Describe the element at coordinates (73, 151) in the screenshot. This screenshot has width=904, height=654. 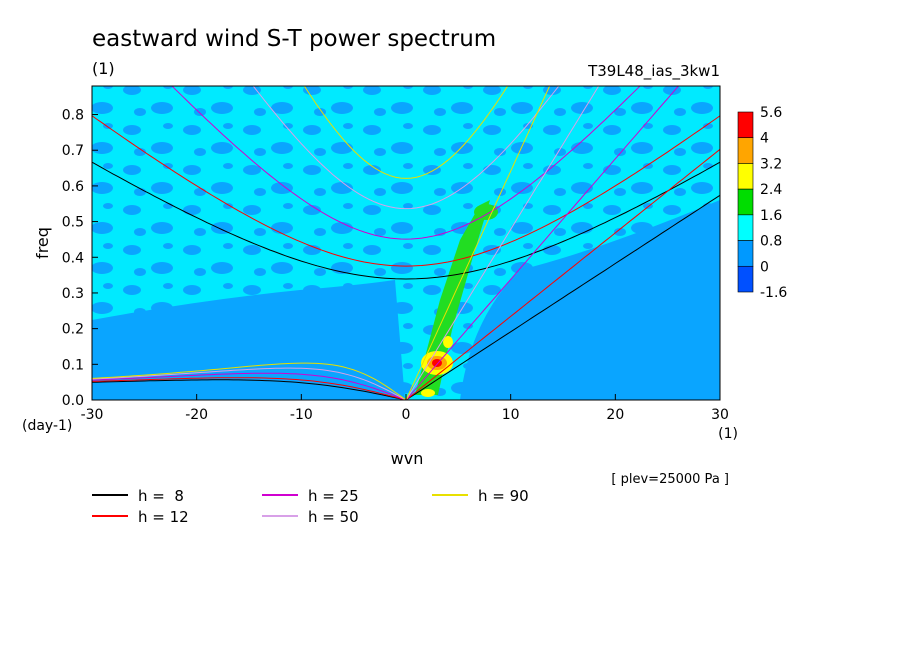
I see `y-tick-label: 0.7` at that location.